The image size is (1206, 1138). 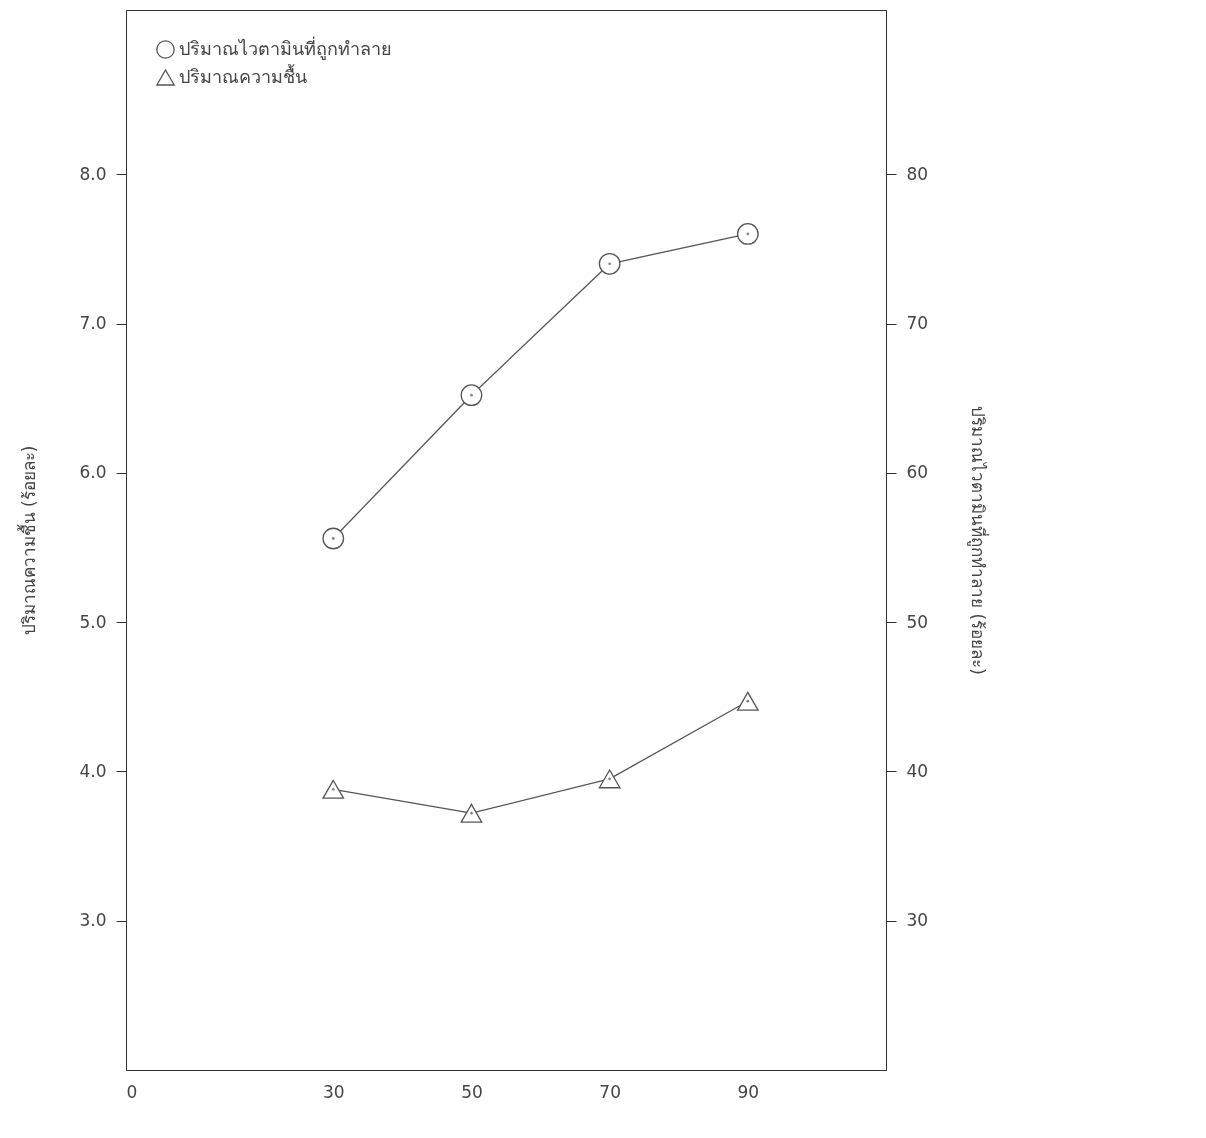 I want to click on x-tick-label: 0, so click(x=132, y=1091).